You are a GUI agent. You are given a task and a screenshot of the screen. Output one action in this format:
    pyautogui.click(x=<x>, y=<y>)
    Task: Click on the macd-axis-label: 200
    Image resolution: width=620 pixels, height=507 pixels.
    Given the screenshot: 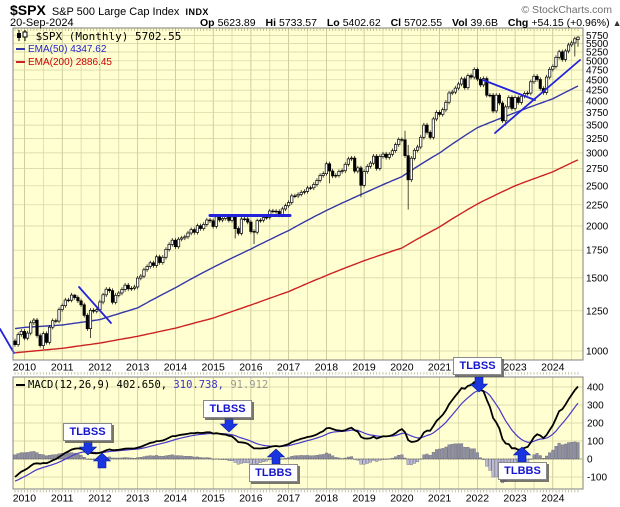 What is the action you would take?
    pyautogui.click(x=595, y=424)
    